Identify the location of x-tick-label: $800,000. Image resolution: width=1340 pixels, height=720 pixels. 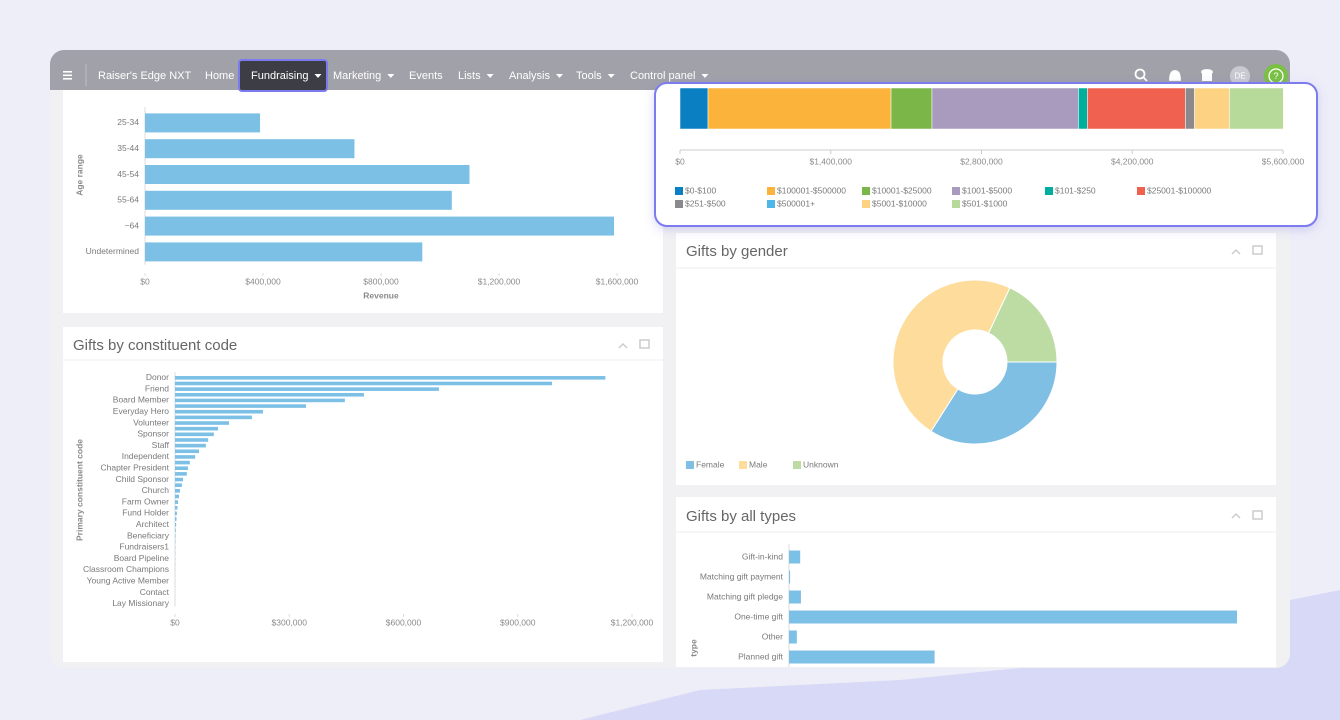
(381, 281).